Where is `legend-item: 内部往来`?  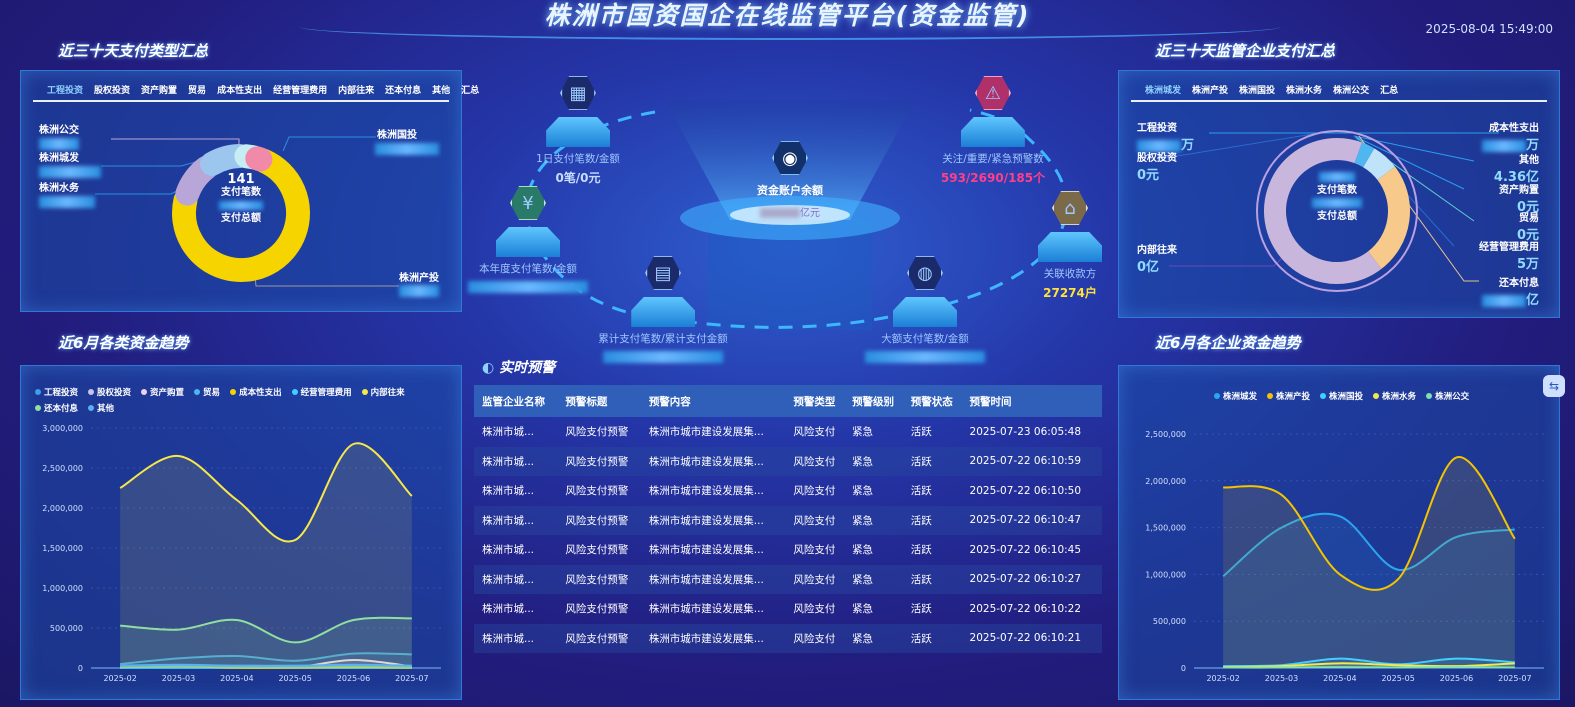
legend-item: 内部往来 is located at coordinates (383, 392).